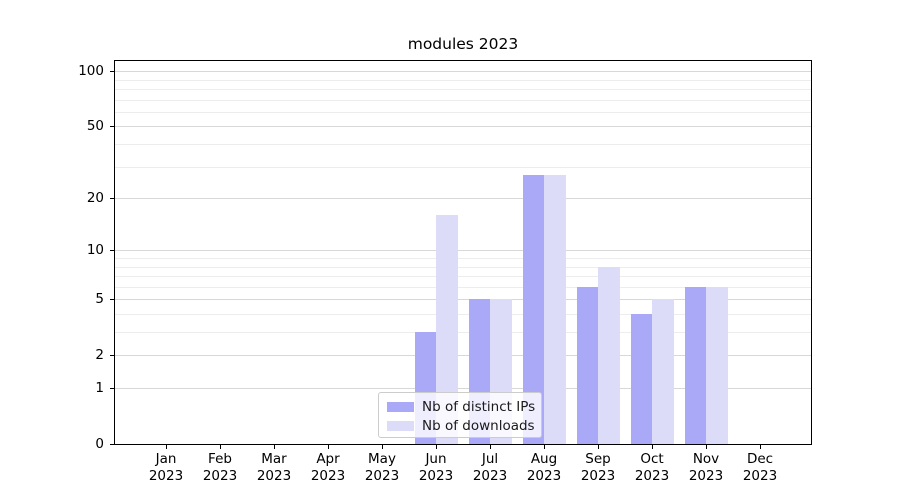 This screenshot has width=900, height=500. Describe the element at coordinates (99, 388) in the screenshot. I see `y-label-1: 1` at that location.